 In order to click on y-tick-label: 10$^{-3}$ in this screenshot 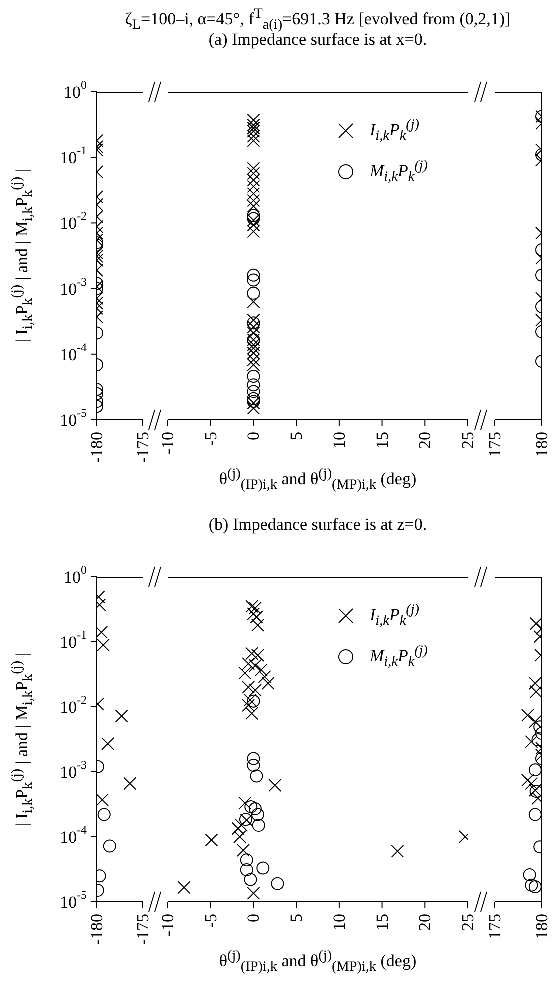, I will do `click(74, 770)`.